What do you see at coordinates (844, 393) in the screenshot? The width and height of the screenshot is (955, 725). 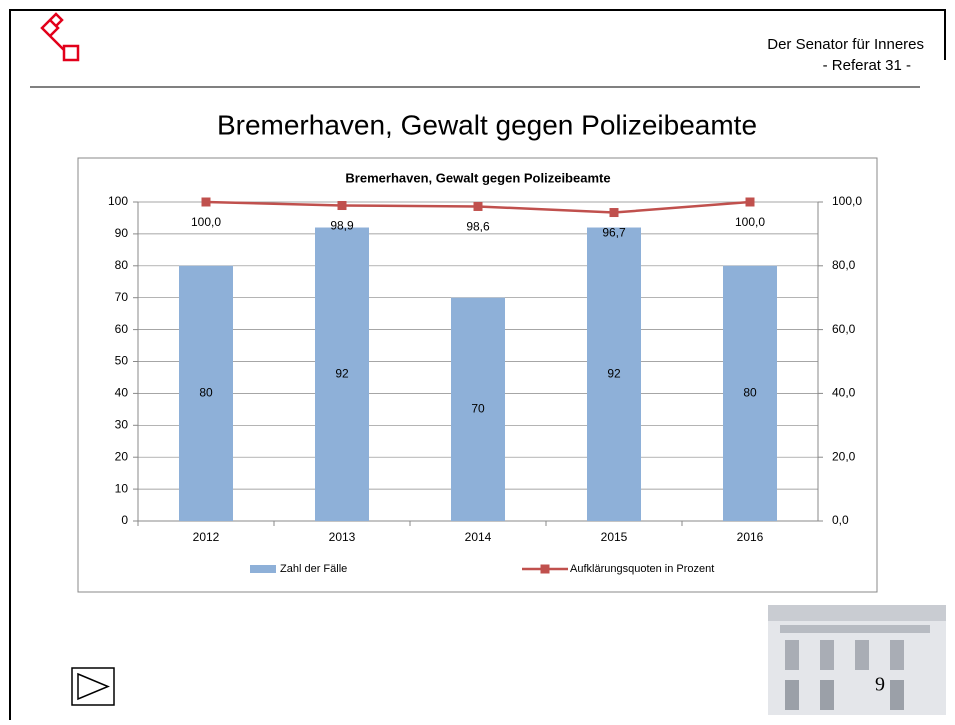 I see `y2-tick-label: 40,0` at bounding box center [844, 393].